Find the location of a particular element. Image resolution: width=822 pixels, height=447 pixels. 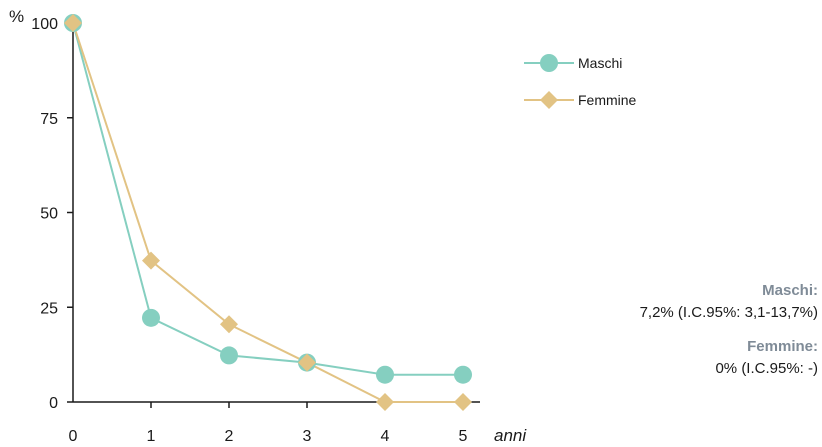

x-tick-label: 3 is located at coordinates (307, 436).